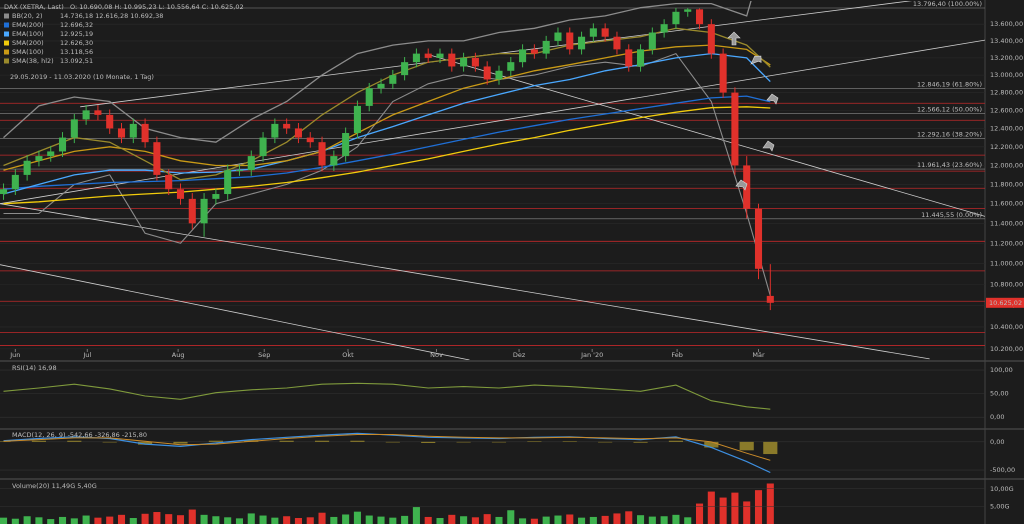 This screenshot has height=524, width=1024. I want to click on y-tick-label: 100,00, so click(1001, 370).